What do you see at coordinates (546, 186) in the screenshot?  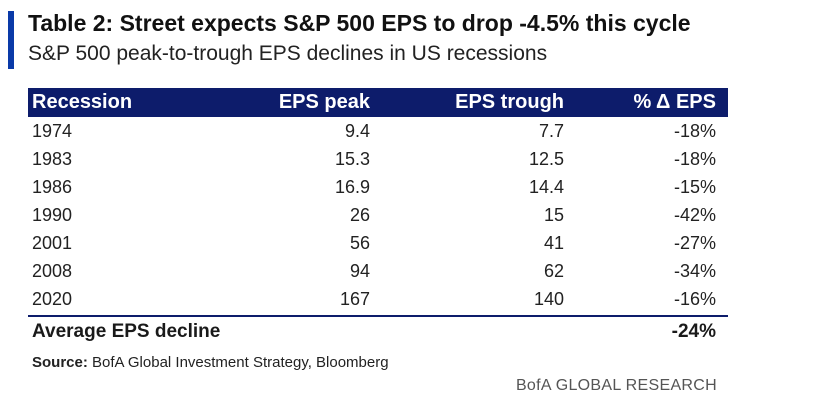 I see `cell-eps-trough: 14.4` at bounding box center [546, 186].